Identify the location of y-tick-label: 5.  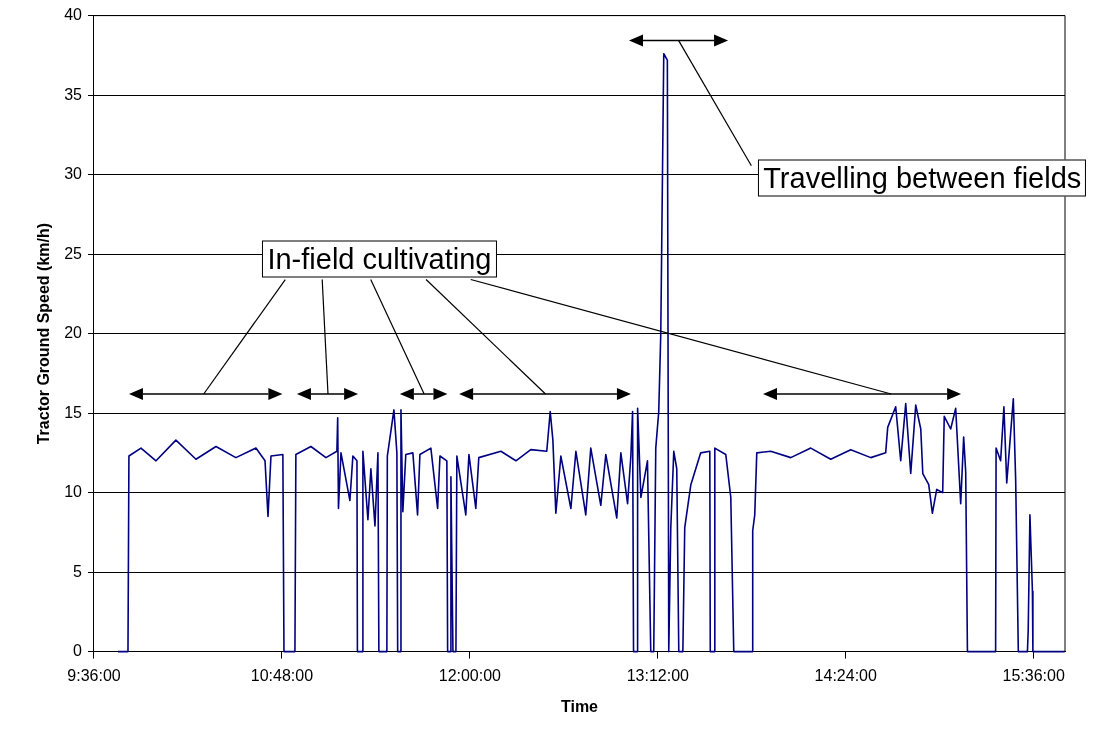
(78, 571).